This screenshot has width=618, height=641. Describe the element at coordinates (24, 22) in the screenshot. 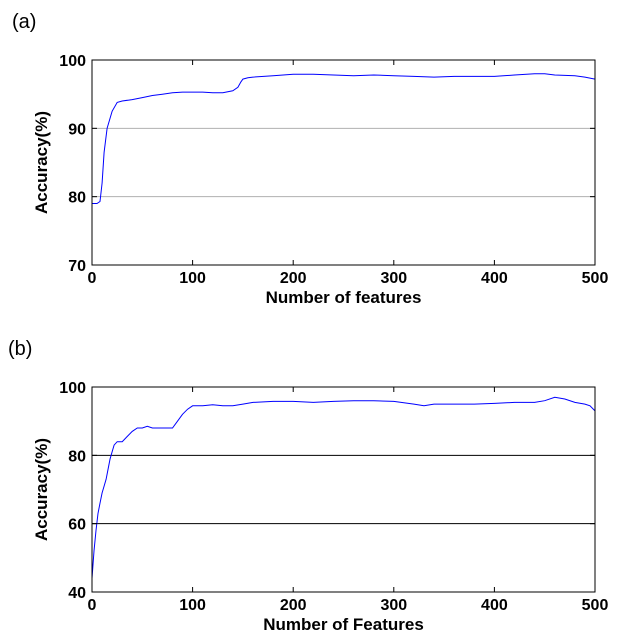

I see `panel-label: (a)` at that location.